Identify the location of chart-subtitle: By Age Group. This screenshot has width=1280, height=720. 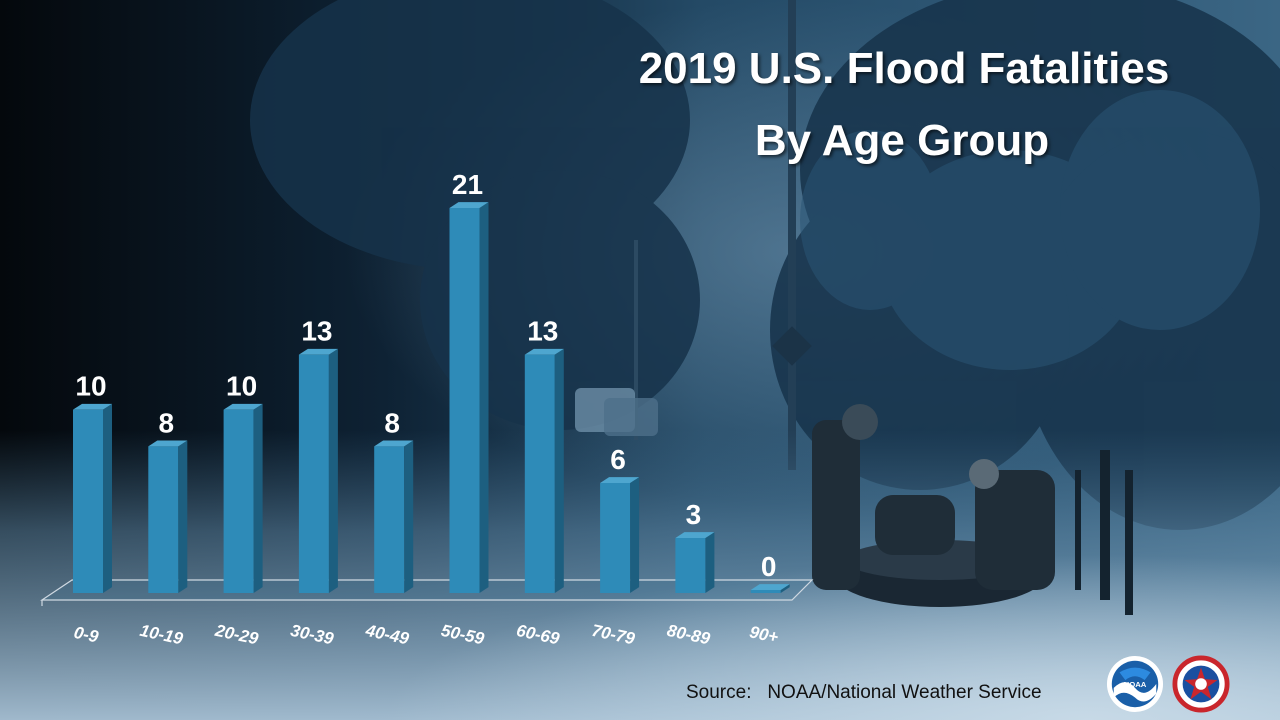
(902, 140).